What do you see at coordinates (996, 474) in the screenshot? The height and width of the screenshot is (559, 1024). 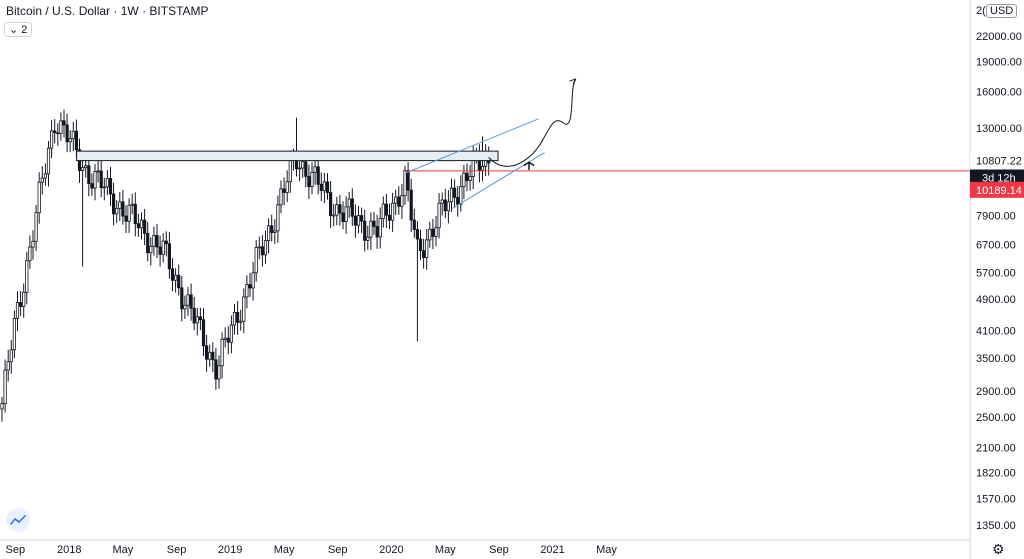 I see `y-tick-label: 1820.00` at bounding box center [996, 474].